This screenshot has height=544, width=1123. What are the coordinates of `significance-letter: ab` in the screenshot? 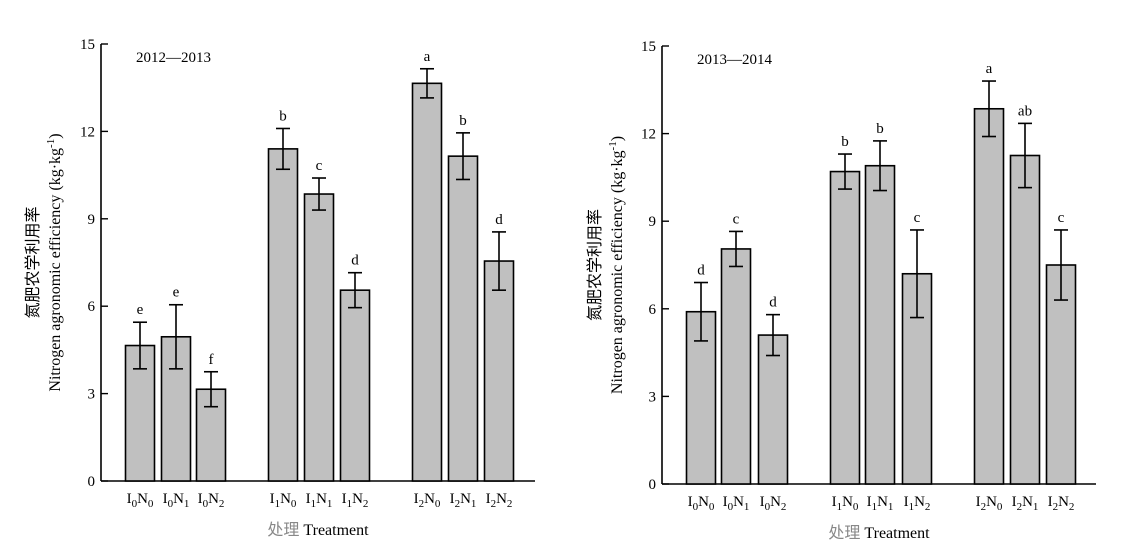 It's located at (1025, 111).